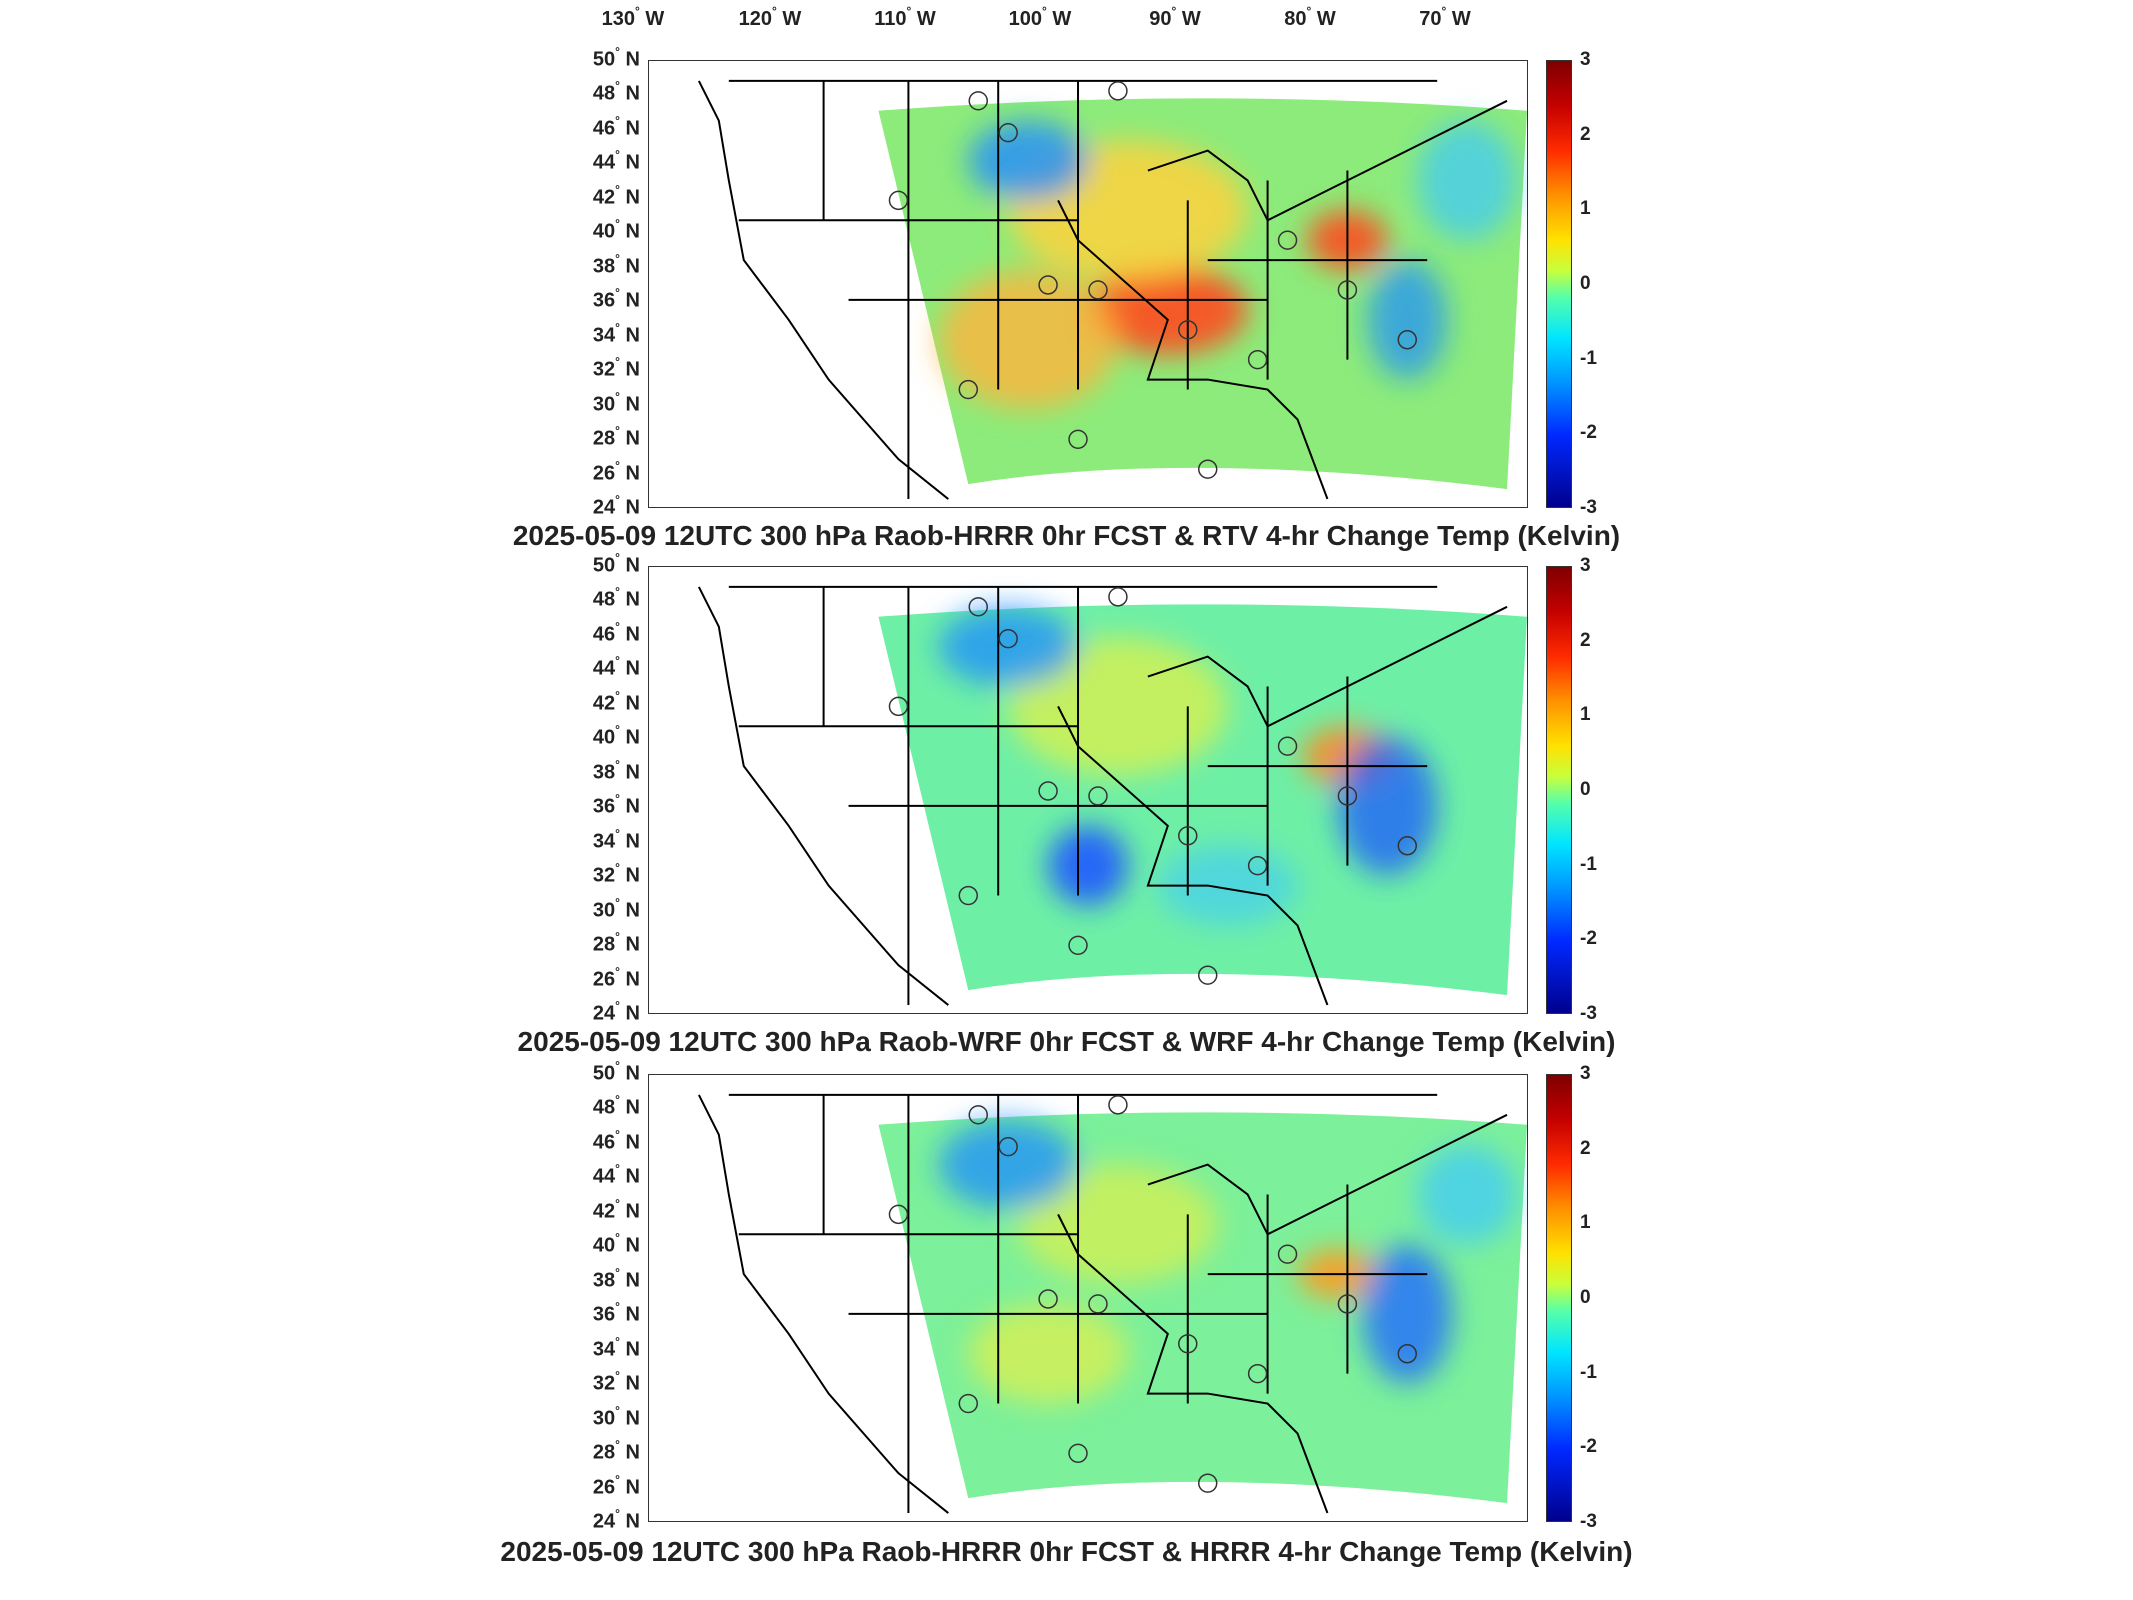 The height and width of the screenshot is (1600, 2133). What do you see at coordinates (1175, 17) in the screenshot?
I see `lon-label-90: 90° W` at bounding box center [1175, 17].